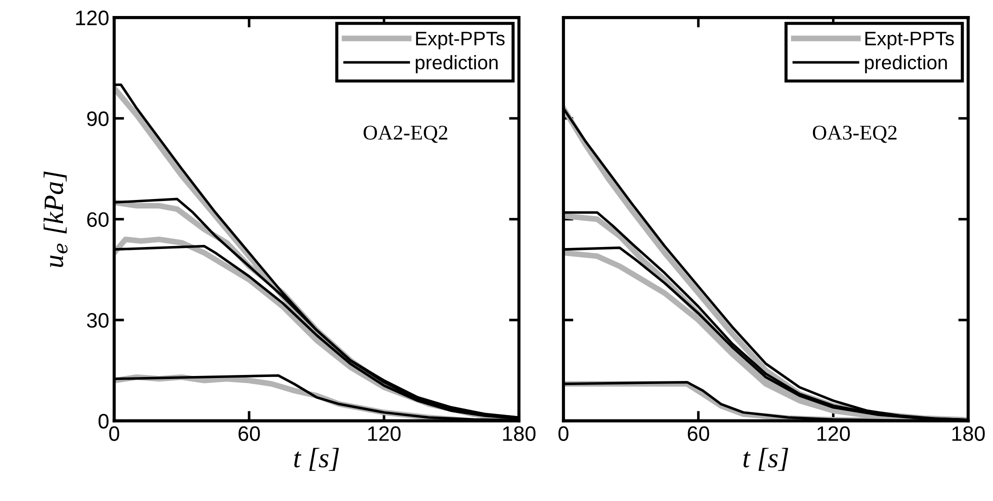 The height and width of the screenshot is (501, 993). Describe the element at coordinates (103, 421) in the screenshot. I see `y-tick-label: 0` at that location.